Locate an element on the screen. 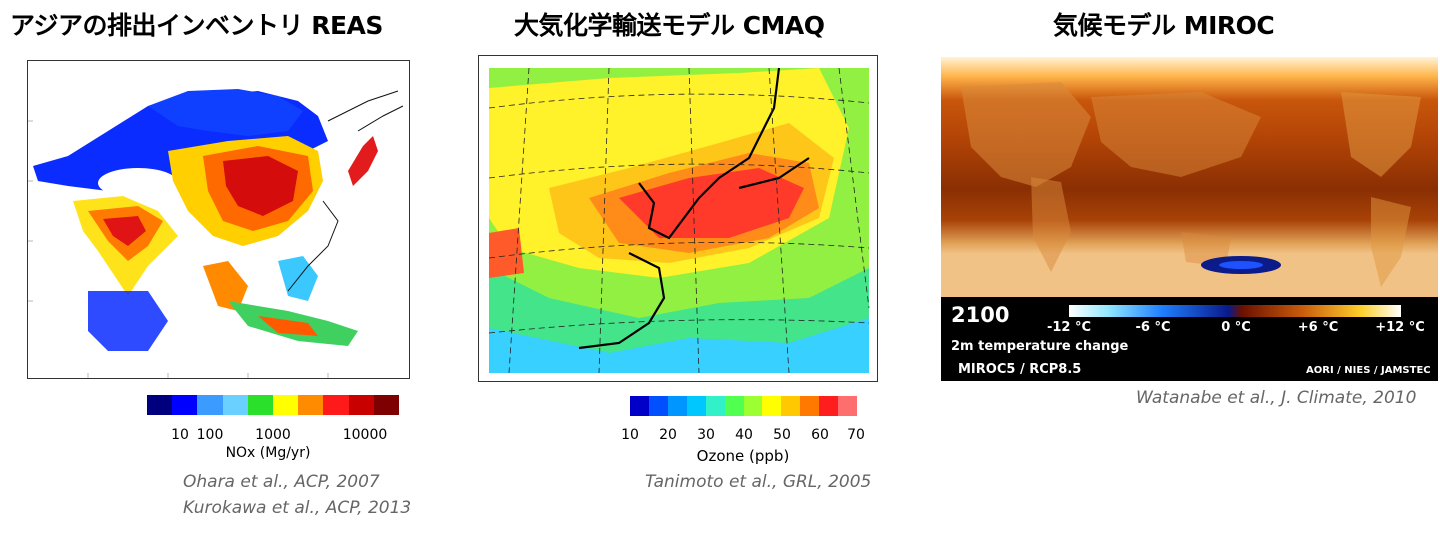 This screenshot has height=536, width=1440. reas-tick-100: 100 is located at coordinates (210, 435).